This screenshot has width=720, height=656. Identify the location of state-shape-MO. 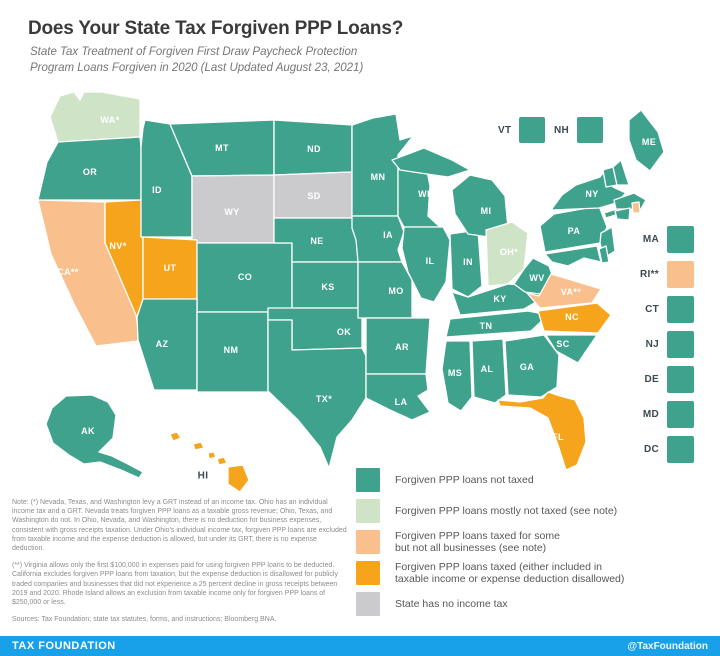
(385, 290).